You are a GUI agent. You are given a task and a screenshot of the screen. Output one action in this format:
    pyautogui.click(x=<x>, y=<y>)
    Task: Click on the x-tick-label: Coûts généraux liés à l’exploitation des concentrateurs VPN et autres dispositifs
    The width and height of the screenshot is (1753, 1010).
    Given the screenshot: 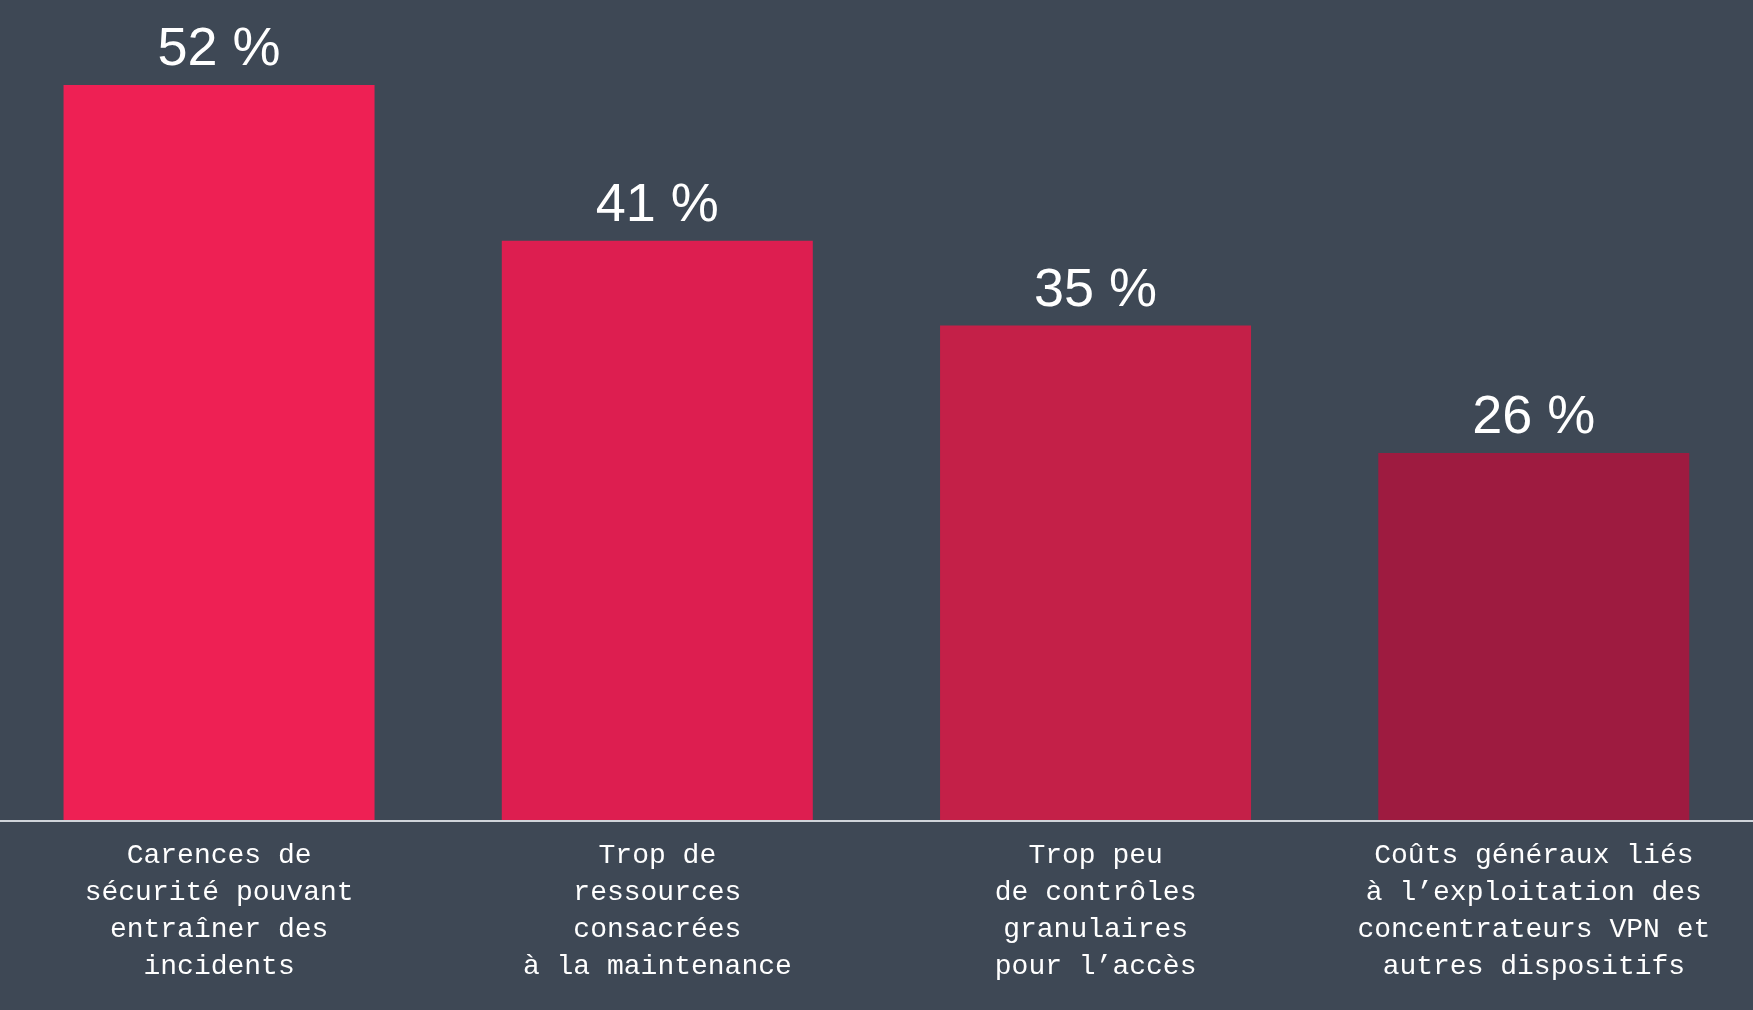 What is the action you would take?
    pyautogui.click(x=1534, y=911)
    